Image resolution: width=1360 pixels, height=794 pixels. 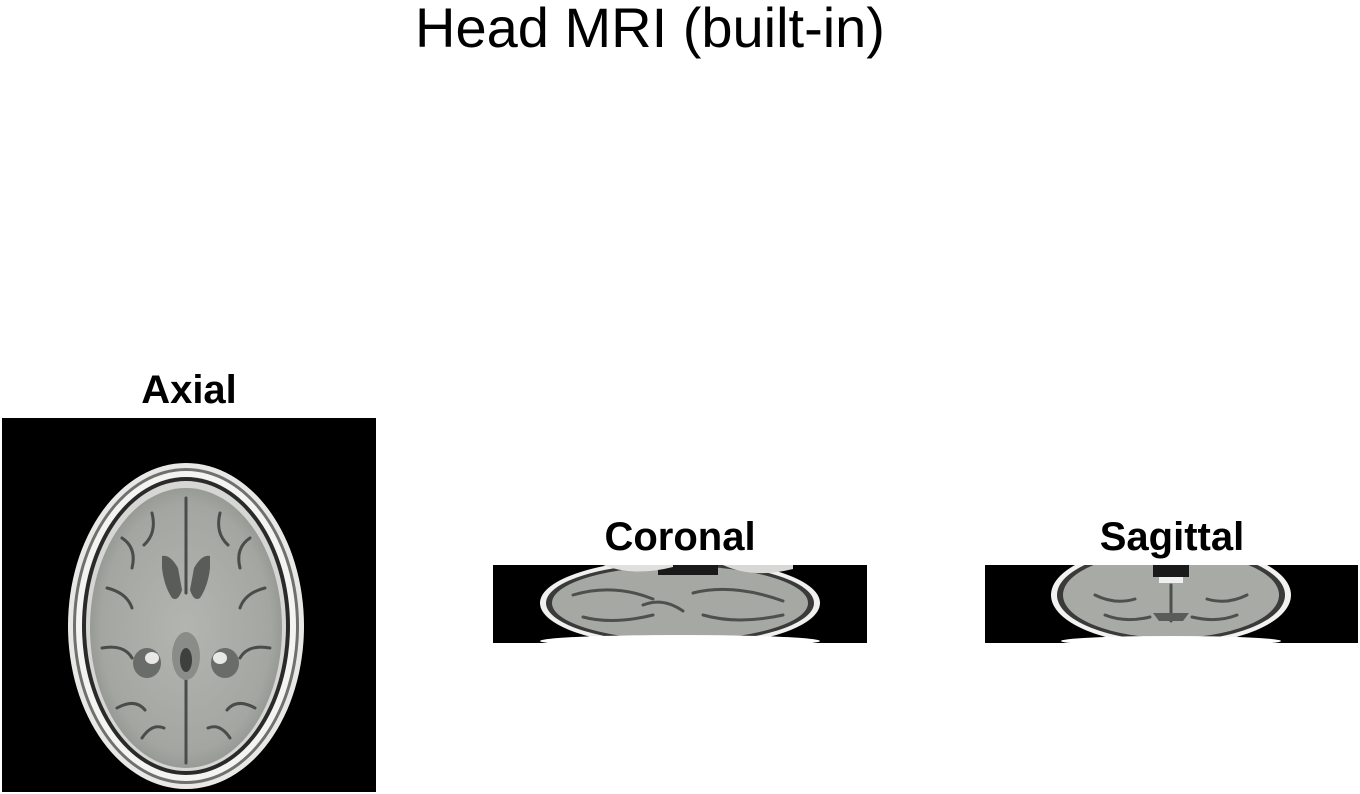 I want to click on coronal-brain-drawing, so click(x=680, y=604).